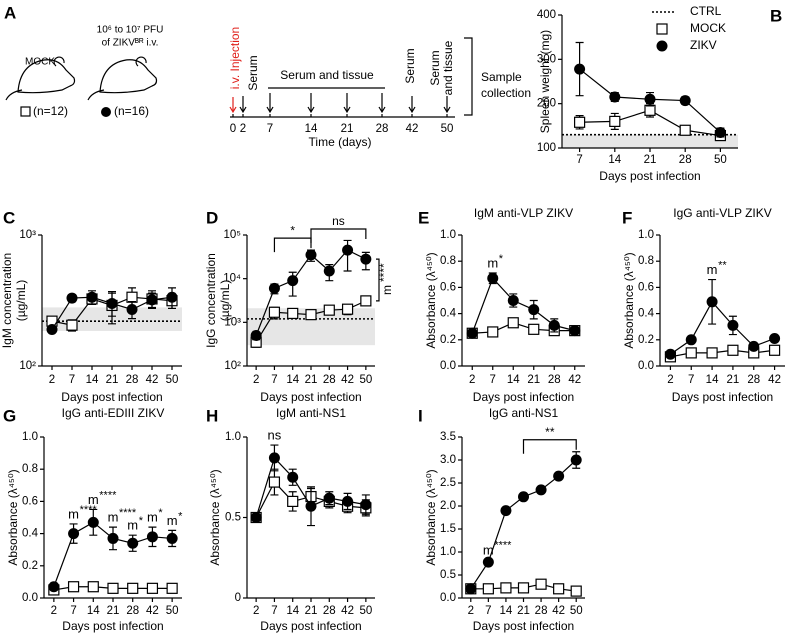 The height and width of the screenshot is (634, 799). What do you see at coordinates (253, 72) in the screenshot?
I see `event-label: Serum` at bounding box center [253, 72].